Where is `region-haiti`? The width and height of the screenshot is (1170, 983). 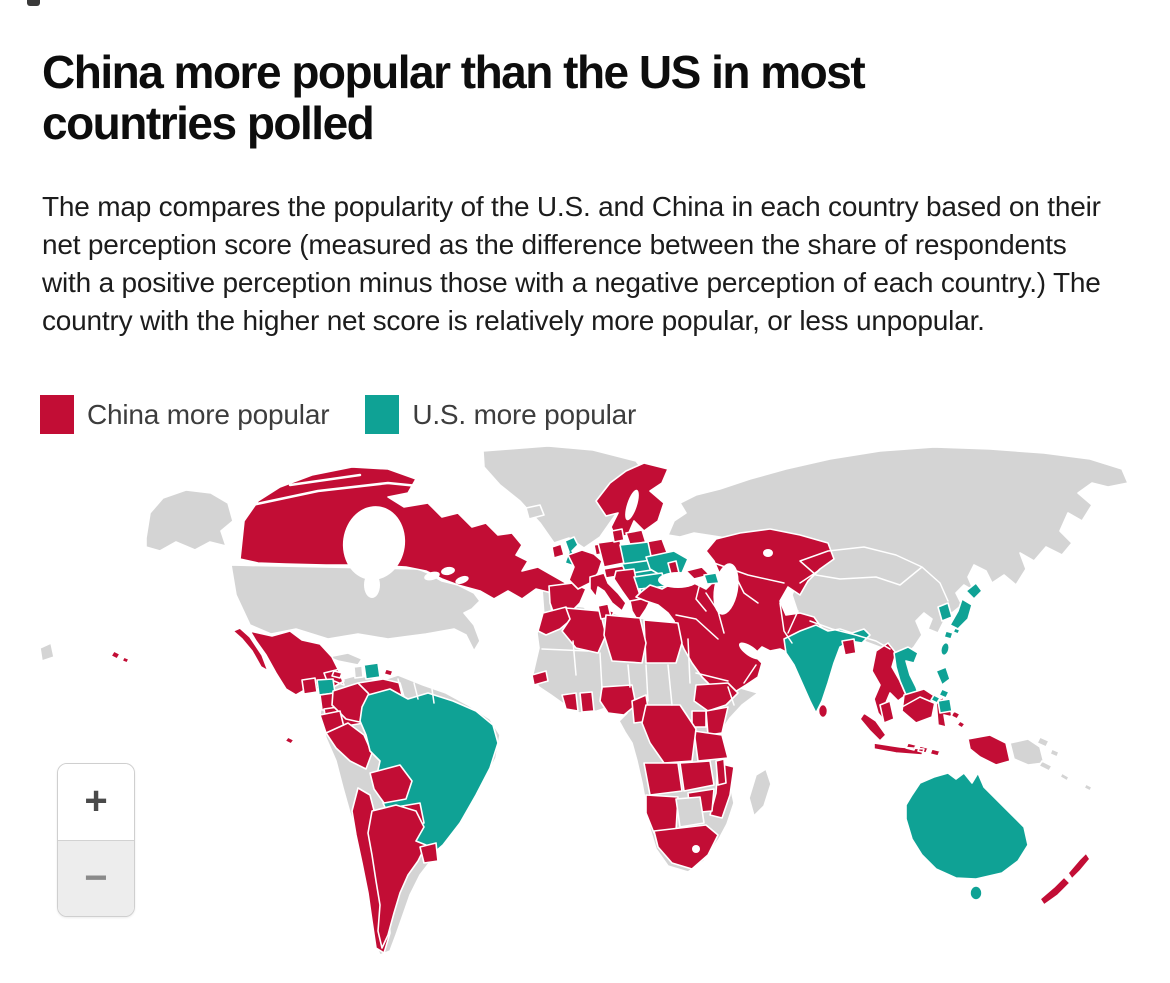 region-haiti is located at coordinates (358, 672).